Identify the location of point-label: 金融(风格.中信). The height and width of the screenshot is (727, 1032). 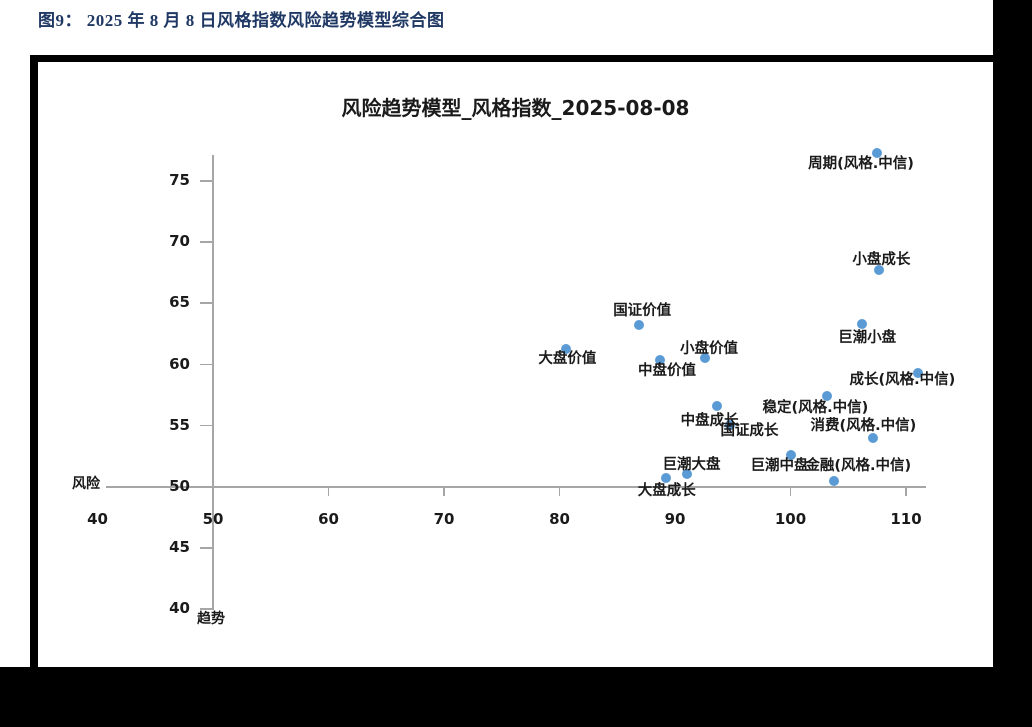
(858, 465).